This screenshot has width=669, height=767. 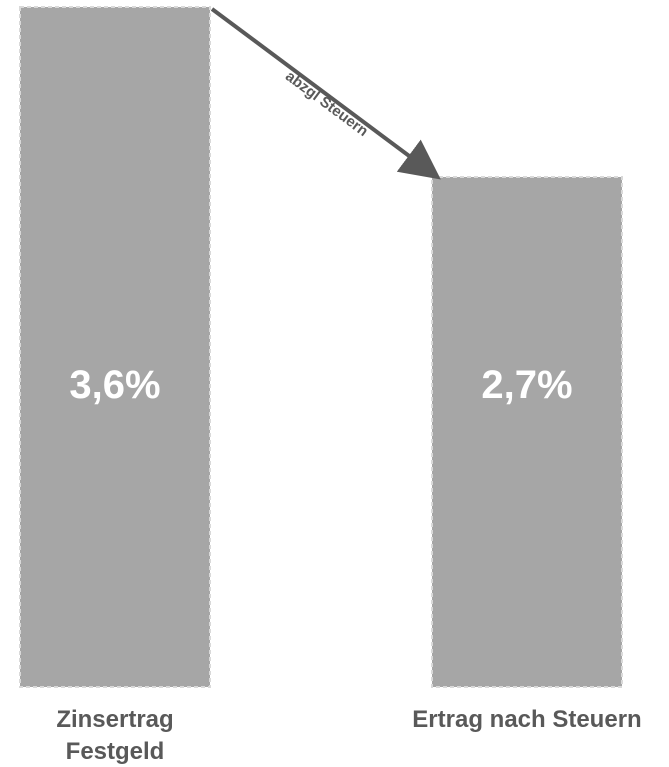 I want to click on category-label-2: Ertrag nach Steuern, so click(x=526, y=719).